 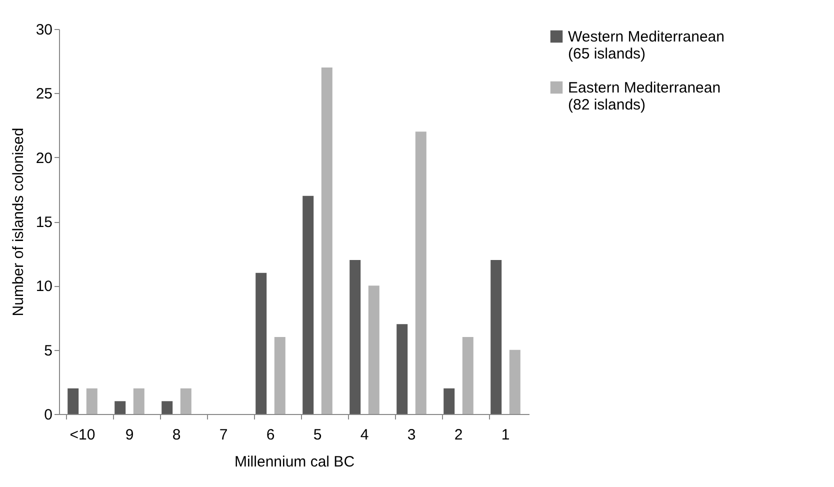 What do you see at coordinates (18, 222) in the screenshot?
I see `y-axis-title: Number of islands colonised` at bounding box center [18, 222].